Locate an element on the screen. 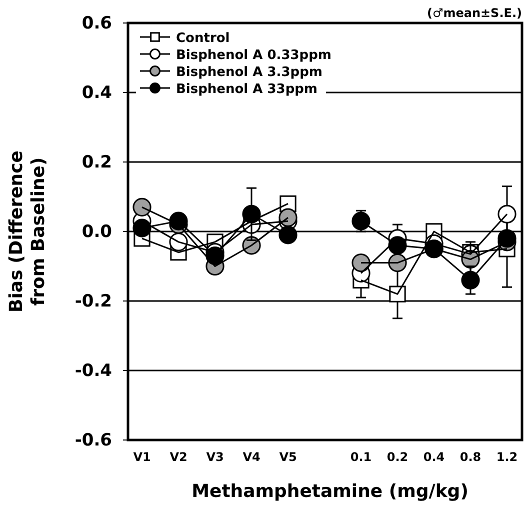 This screenshot has width=532, height=509. y-tick-label: -0.4 is located at coordinates (93, 370).